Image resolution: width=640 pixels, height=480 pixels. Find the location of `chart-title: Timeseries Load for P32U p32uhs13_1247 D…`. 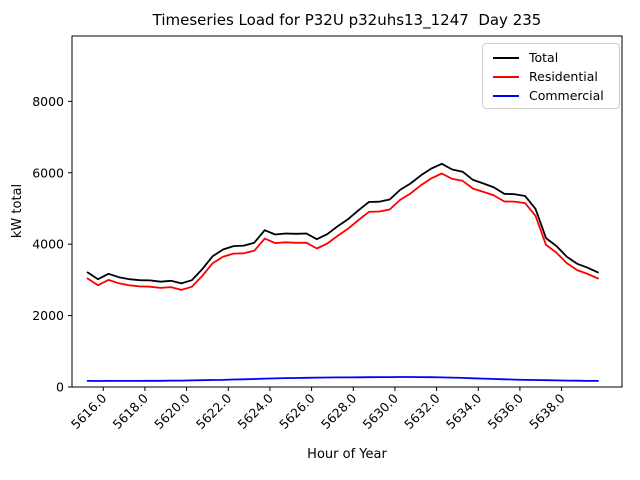

chart-title: Timeseries Load for P32U p32uhs13_1247 D… is located at coordinates (347, 20).